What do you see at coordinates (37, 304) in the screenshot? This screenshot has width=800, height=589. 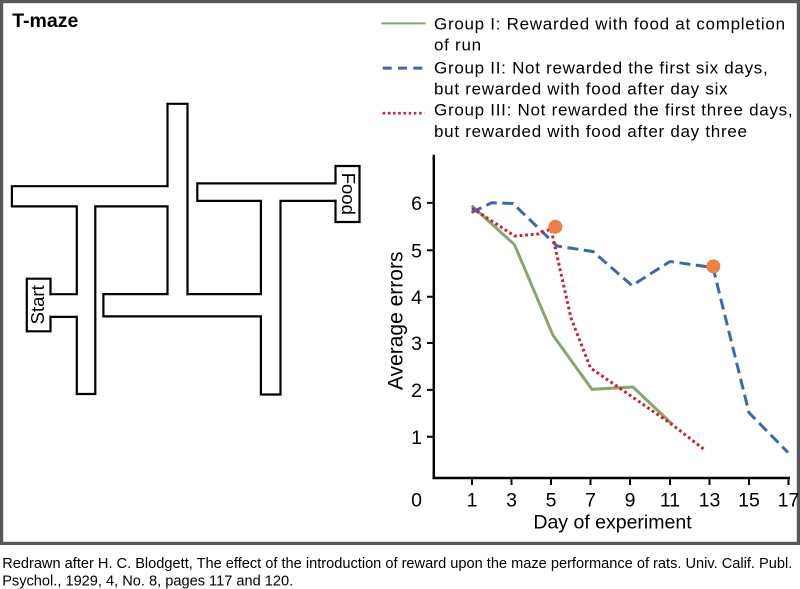 I see `svg-text: Start` at bounding box center [37, 304].